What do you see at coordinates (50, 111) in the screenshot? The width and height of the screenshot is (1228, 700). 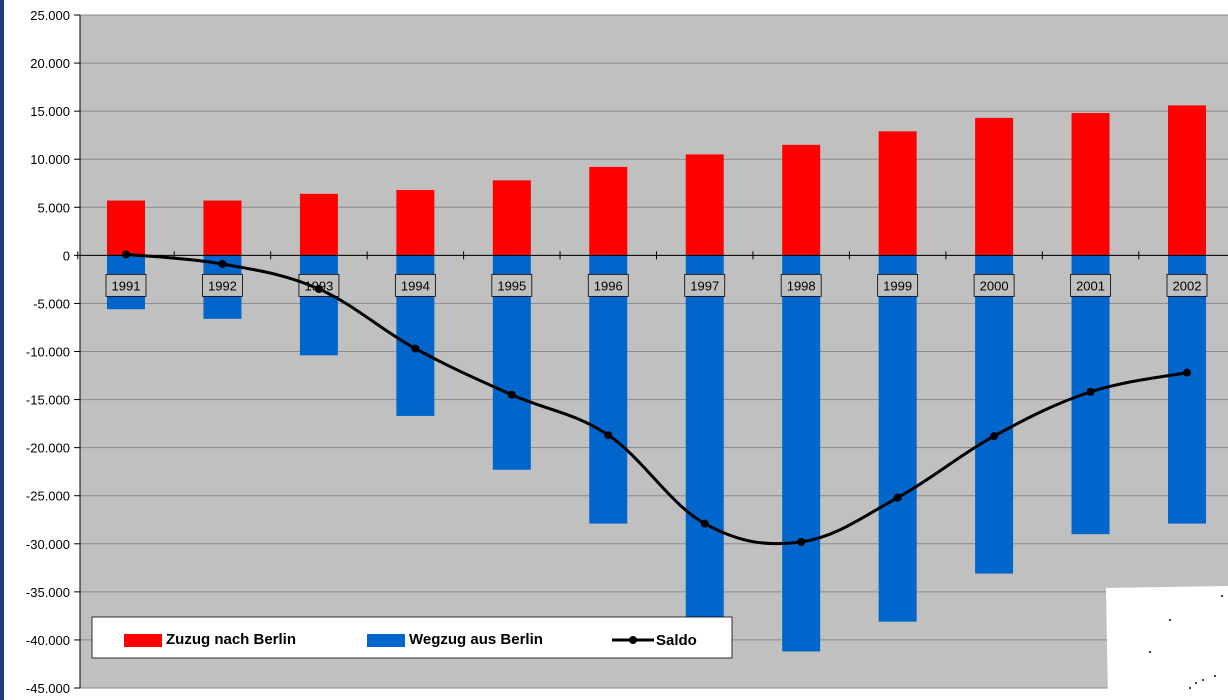 I see `y-tick-label: 15.000` at bounding box center [50, 111].